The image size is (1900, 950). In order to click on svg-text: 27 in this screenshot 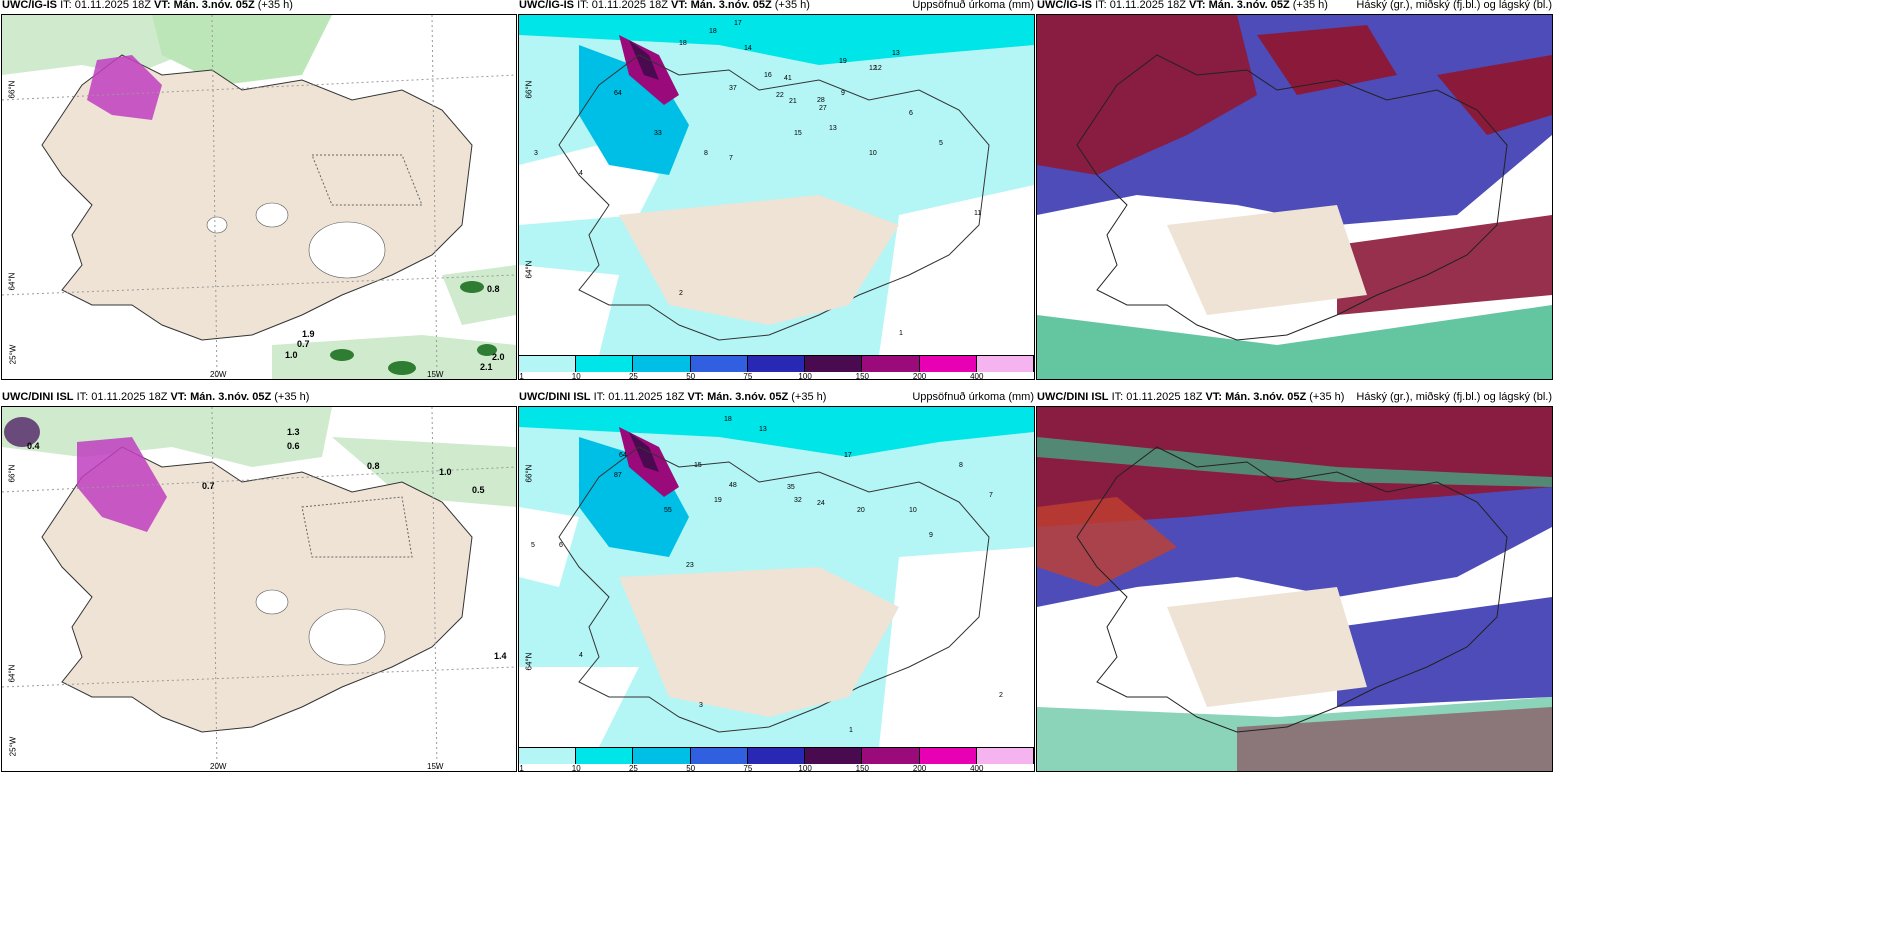, I will do `click(823, 108)`.